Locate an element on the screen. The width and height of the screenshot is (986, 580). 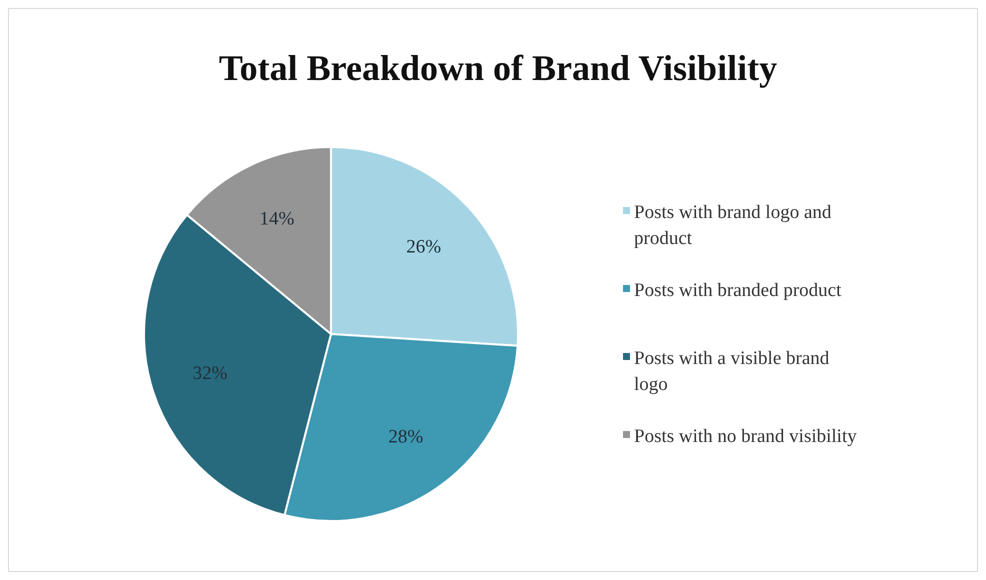
legend-label: Posts with a visible brand logo is located at coordinates (732, 371).